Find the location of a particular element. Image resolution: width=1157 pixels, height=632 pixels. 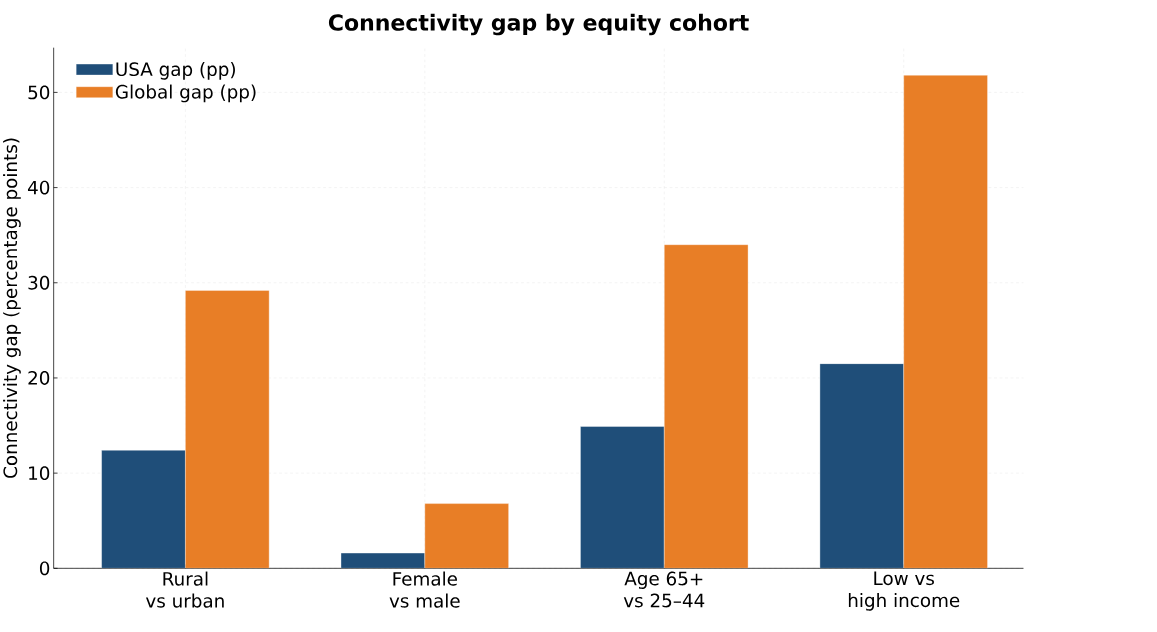

y-tick-label: 0 is located at coordinates (44, 568).